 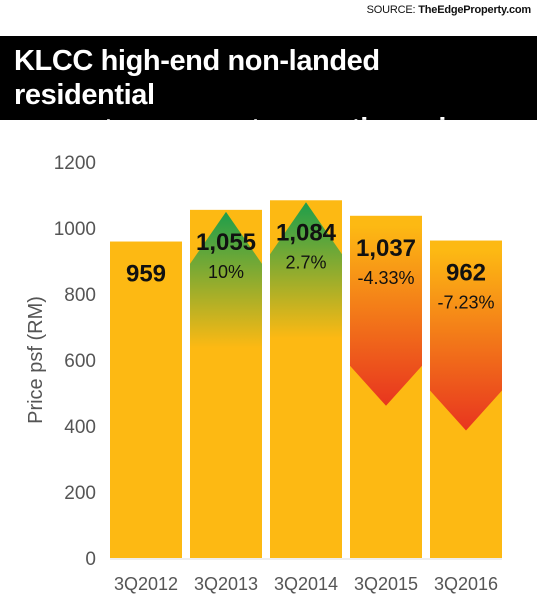 I want to click on x-tick-label: 3Q2015, so click(x=386, y=584).